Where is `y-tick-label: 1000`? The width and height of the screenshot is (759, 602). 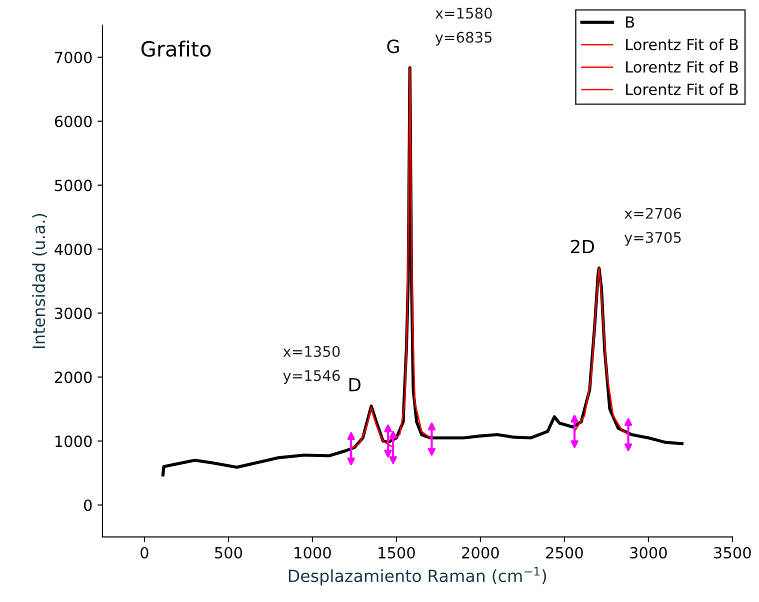 y-tick-label: 1000 is located at coordinates (74, 442).